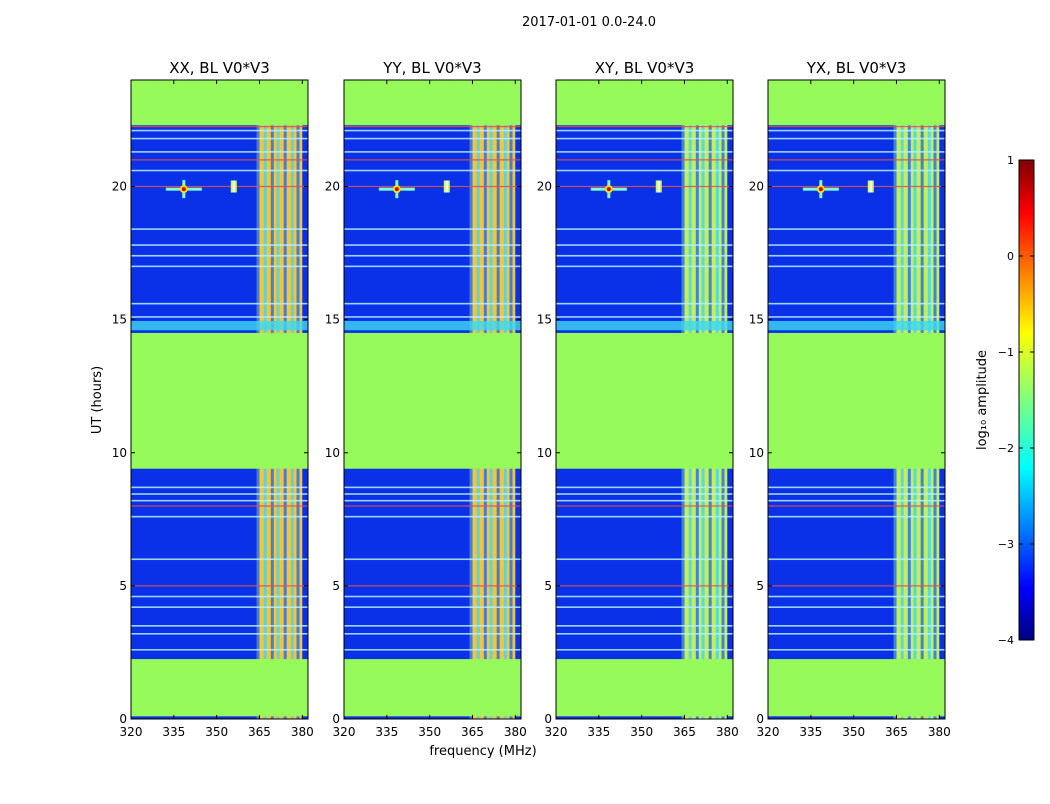 The height and width of the screenshot is (804, 1050). Describe the element at coordinates (1006, 640) in the screenshot. I see `colorbar-tick-label: −4` at that location.